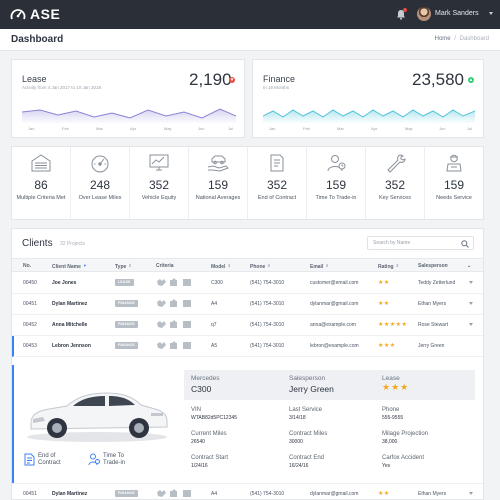 The height and width of the screenshot is (500, 500). I want to click on finance-month-label: Mar, so click(341, 128).